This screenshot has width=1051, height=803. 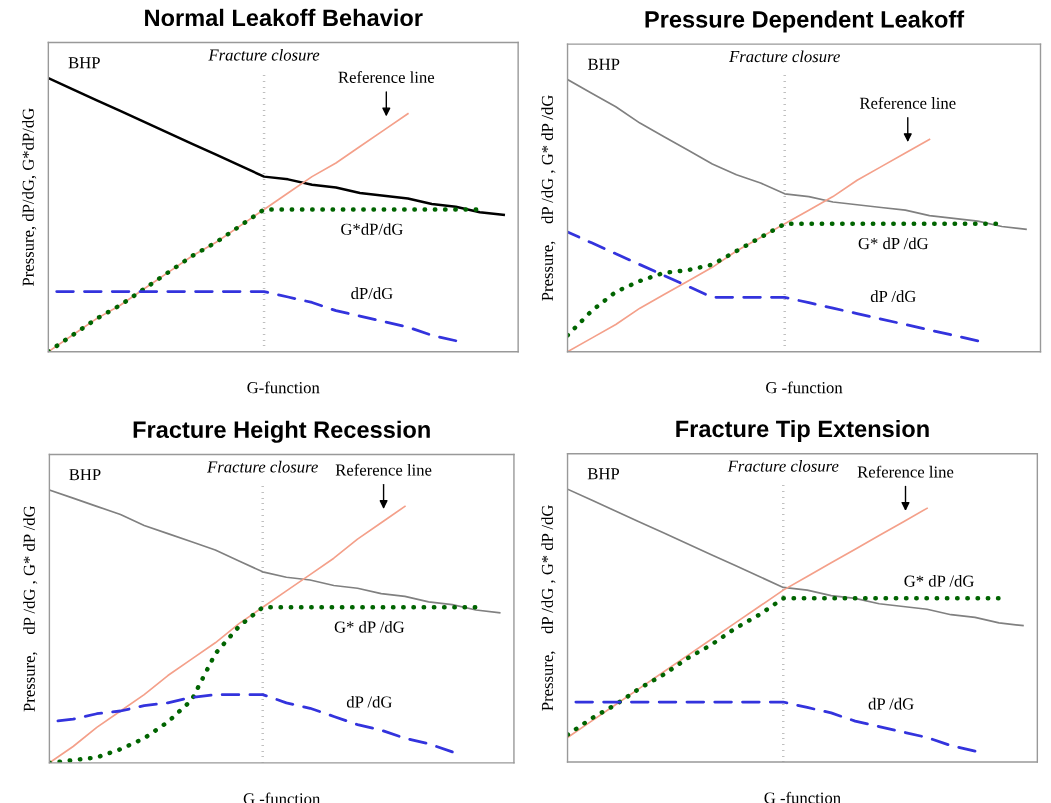 I want to click on chart-title: Normal Leakoff Behavior, so click(x=284, y=17).